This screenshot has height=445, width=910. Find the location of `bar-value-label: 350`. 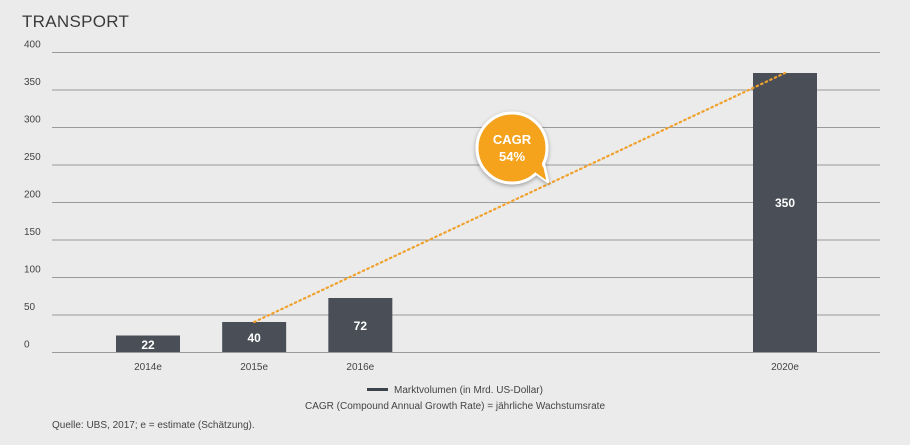

bar-value-label: 350 is located at coordinates (785, 203).